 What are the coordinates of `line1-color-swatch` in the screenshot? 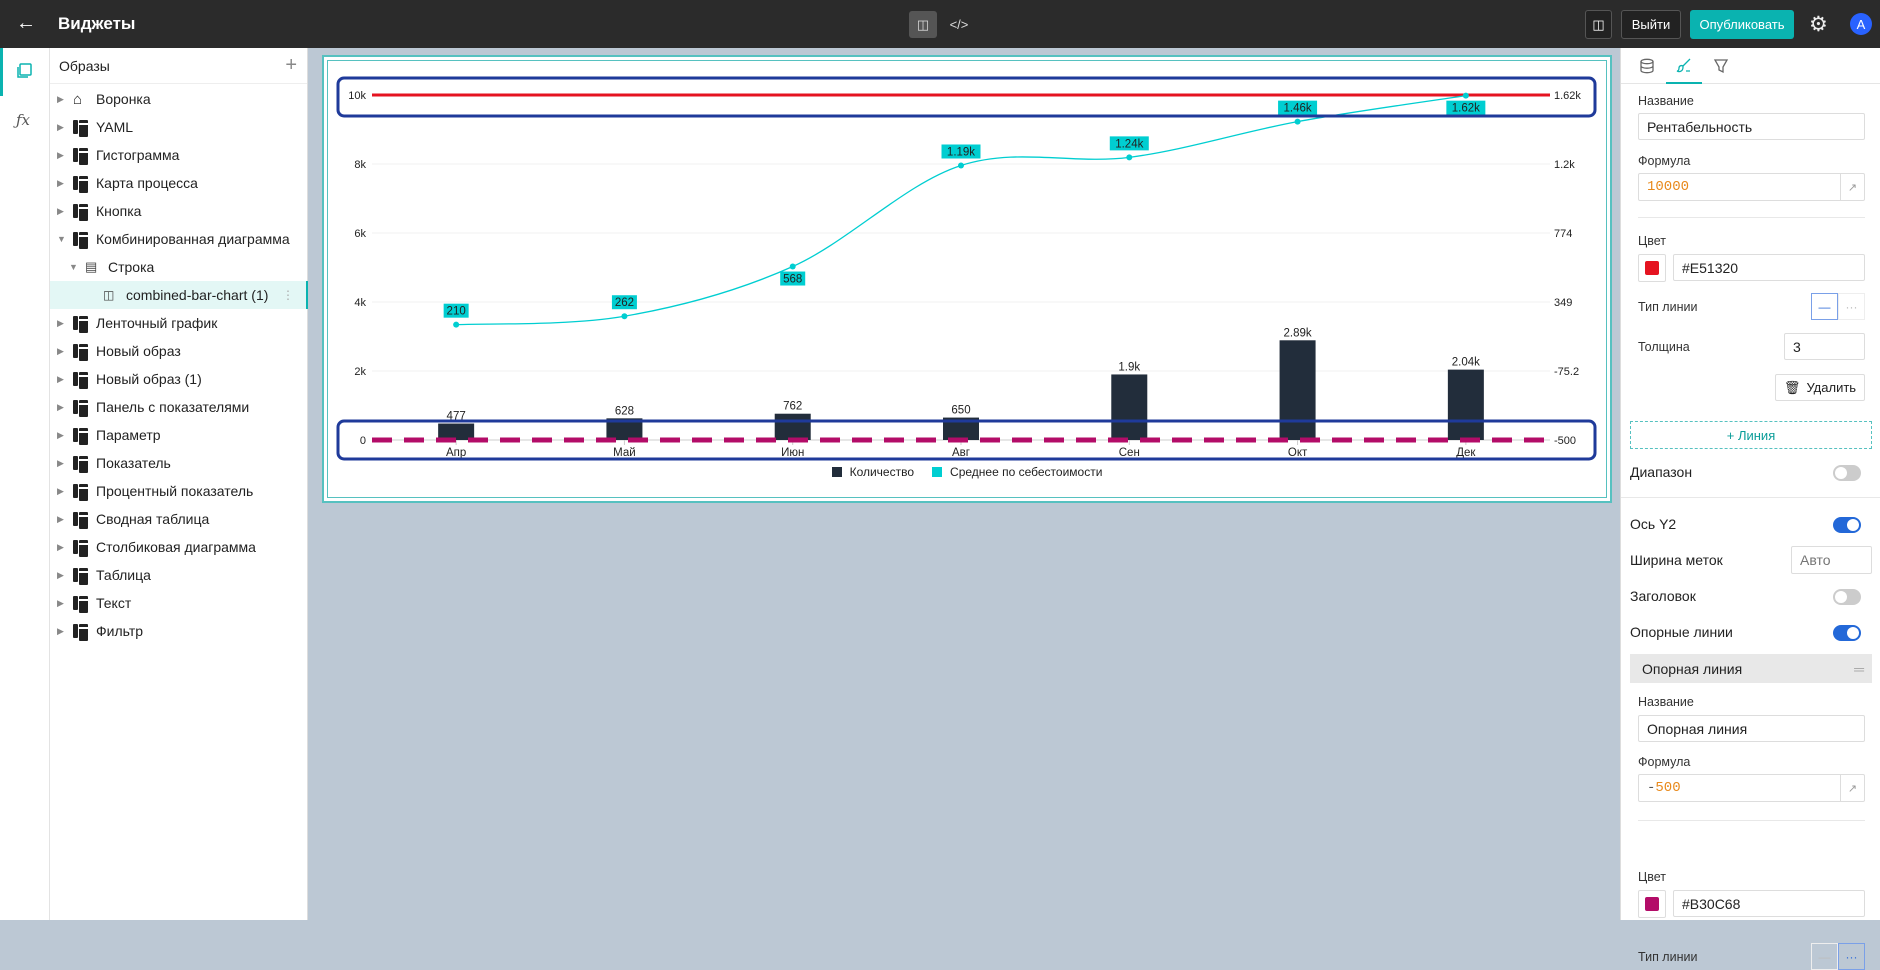 It's located at (1652, 268).